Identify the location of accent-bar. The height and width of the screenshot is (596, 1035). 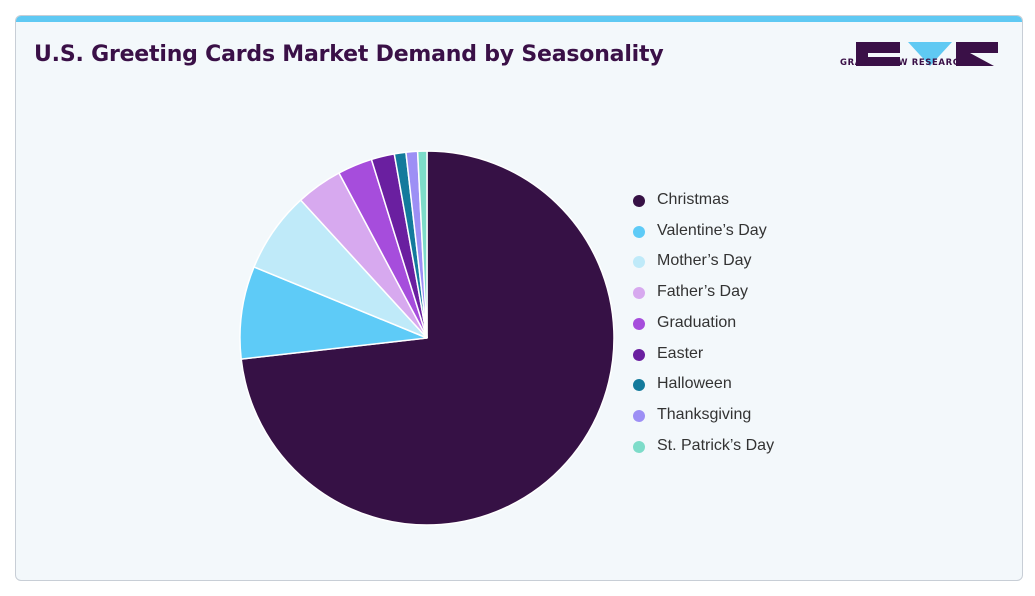
(519, 19).